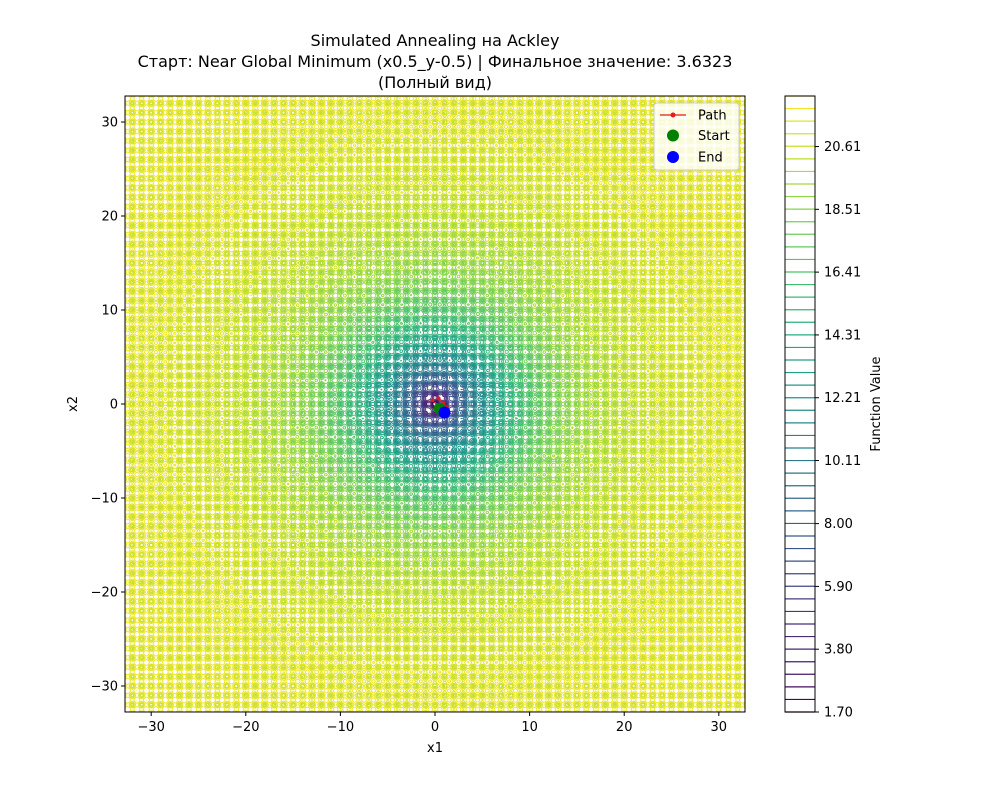 This screenshot has width=1000, height=800. What do you see at coordinates (109, 217) in the screenshot?
I see `y-tick-label: 20` at bounding box center [109, 217].